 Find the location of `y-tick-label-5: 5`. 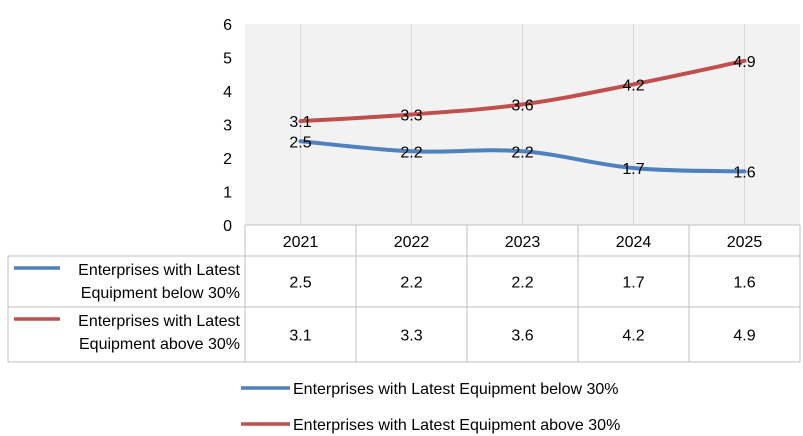

y-tick-label-5: 5 is located at coordinates (227, 59).